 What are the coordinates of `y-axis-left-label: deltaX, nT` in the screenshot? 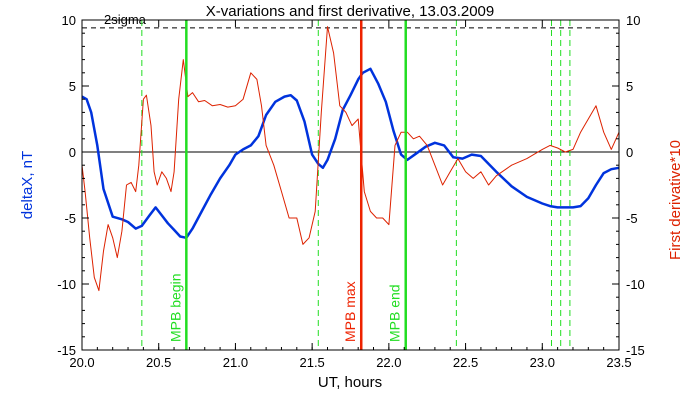 It's located at (27, 185).